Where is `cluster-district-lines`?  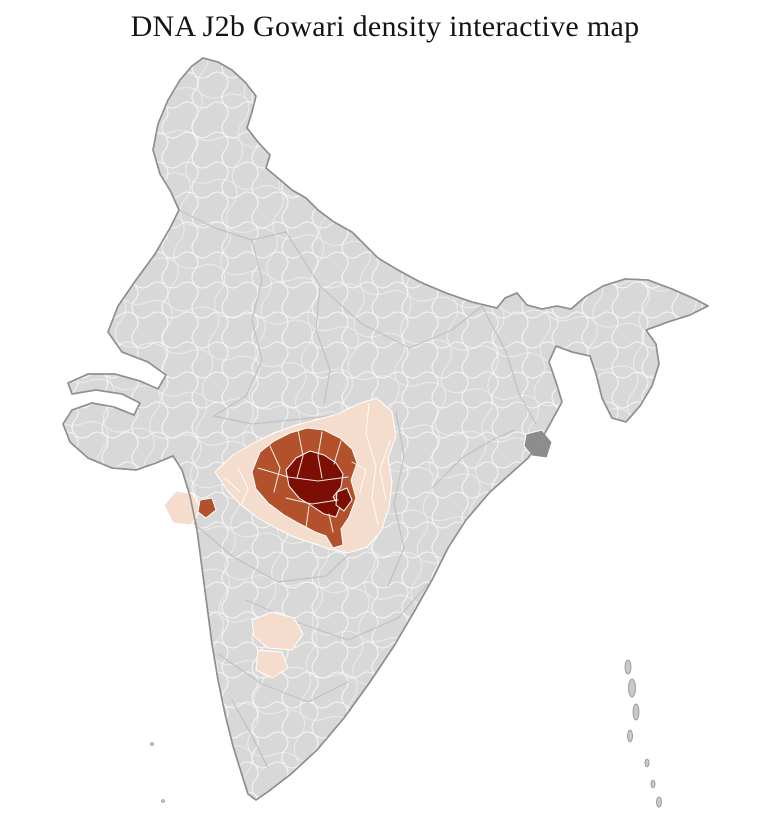 cluster-district-lines is located at coordinates (307, 468).